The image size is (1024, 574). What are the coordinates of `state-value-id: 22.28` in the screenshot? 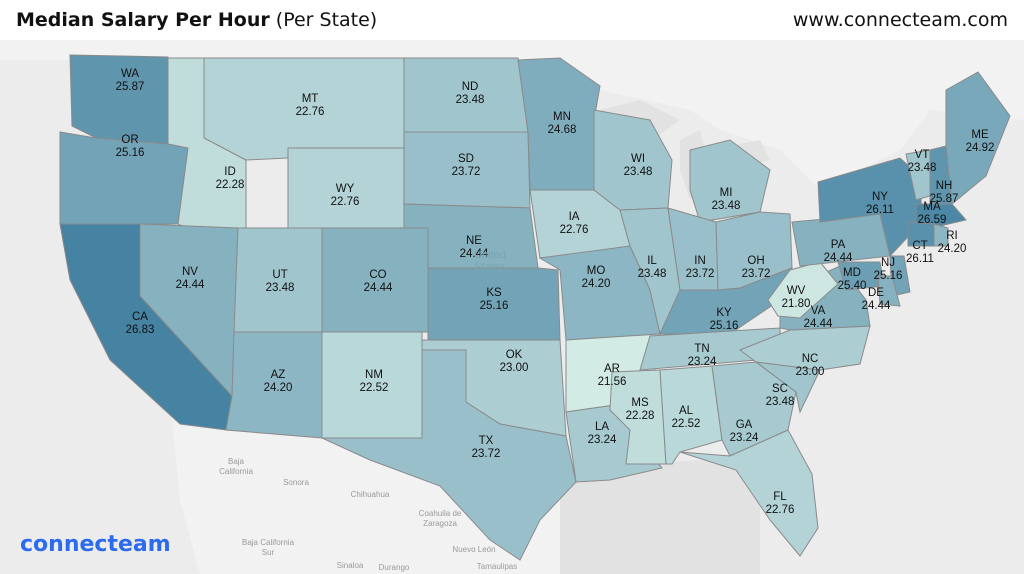 It's located at (230, 185).